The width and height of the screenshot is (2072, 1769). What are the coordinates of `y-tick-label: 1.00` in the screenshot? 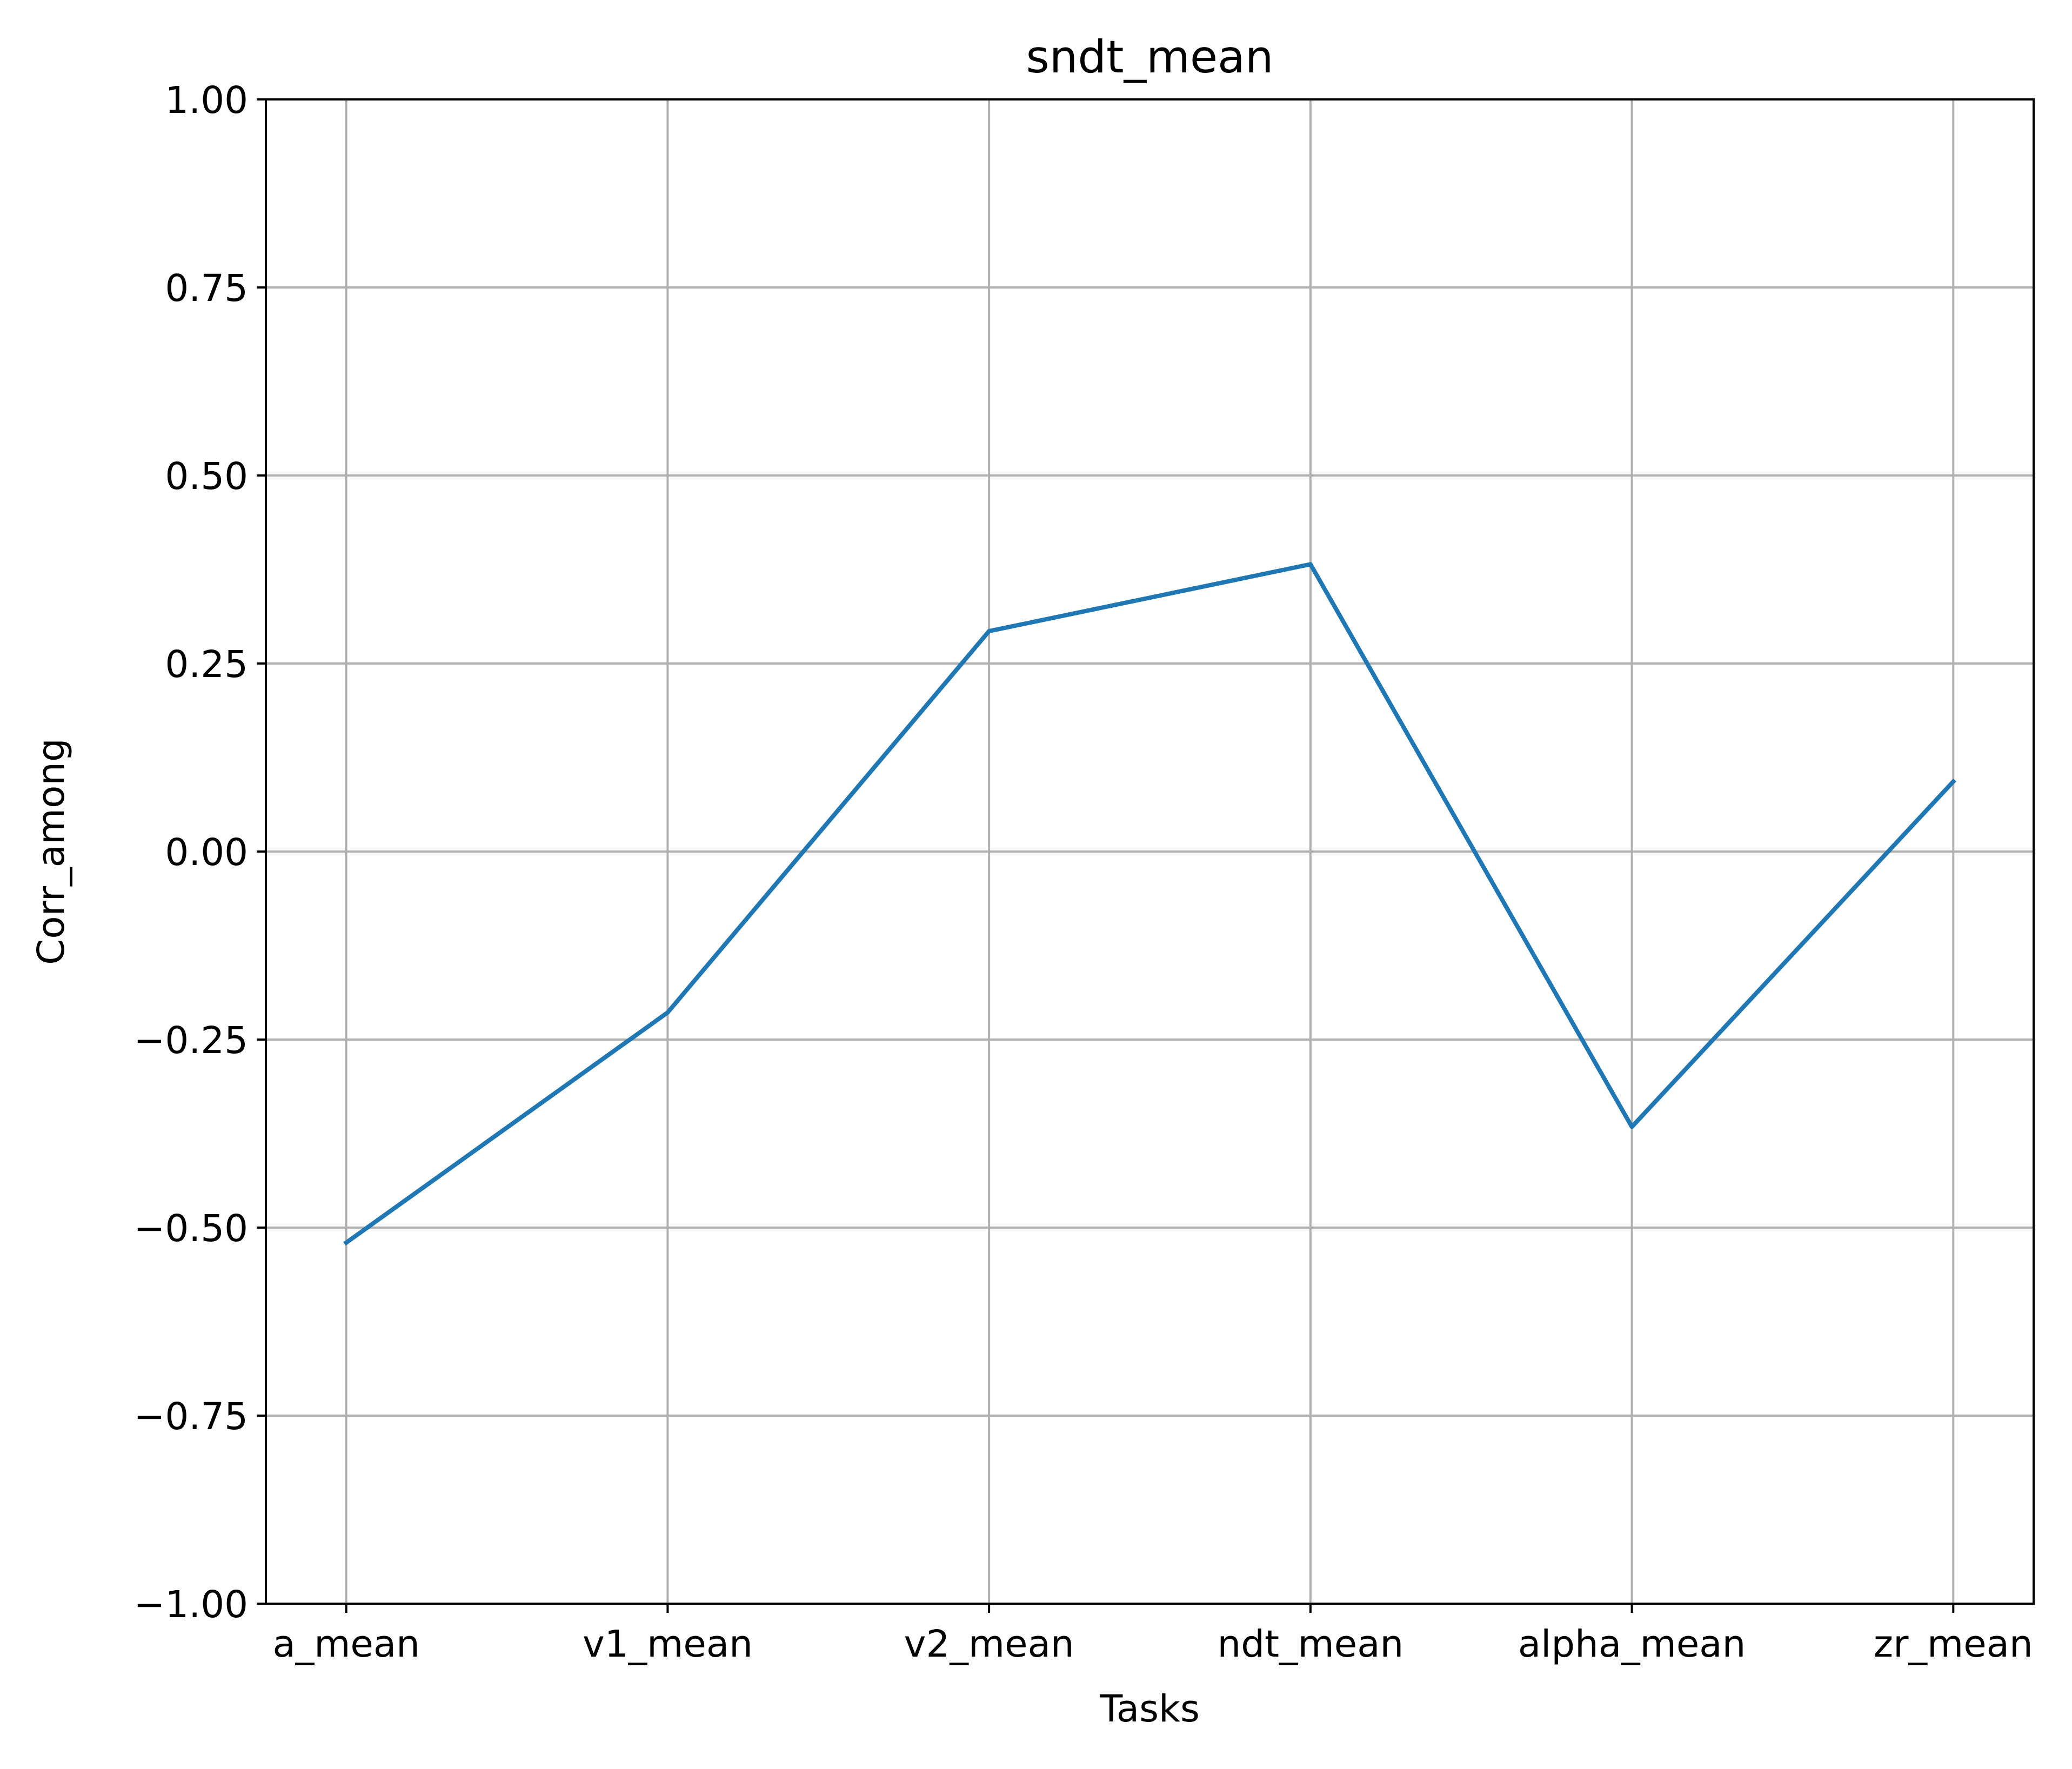 It's located at (206, 100).